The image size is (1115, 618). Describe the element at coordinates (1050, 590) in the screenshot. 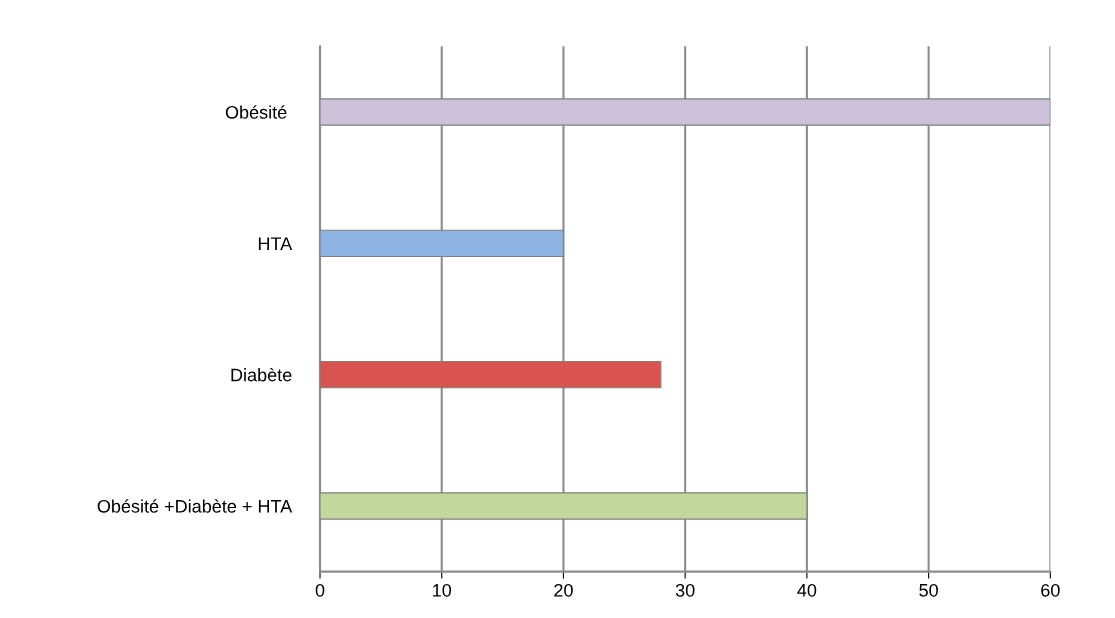

I see `x-tick-label: 60` at that location.